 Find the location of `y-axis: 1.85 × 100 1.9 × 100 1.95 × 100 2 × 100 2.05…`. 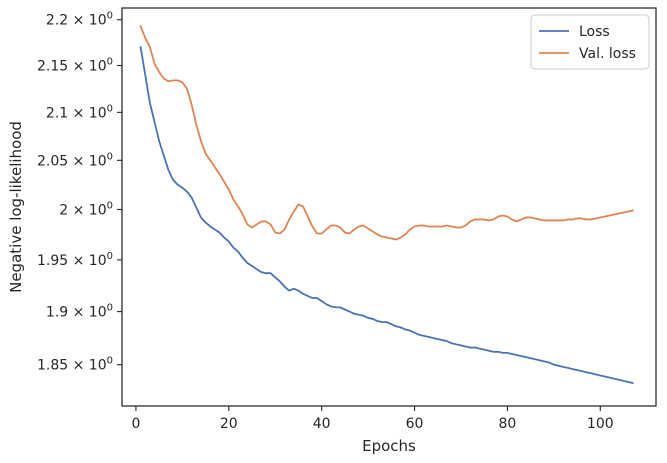

y-axis: 1.85 × 100 1.9 × 100 1.95 × 100 2 × 100 2.05… is located at coordinates (79, 192).